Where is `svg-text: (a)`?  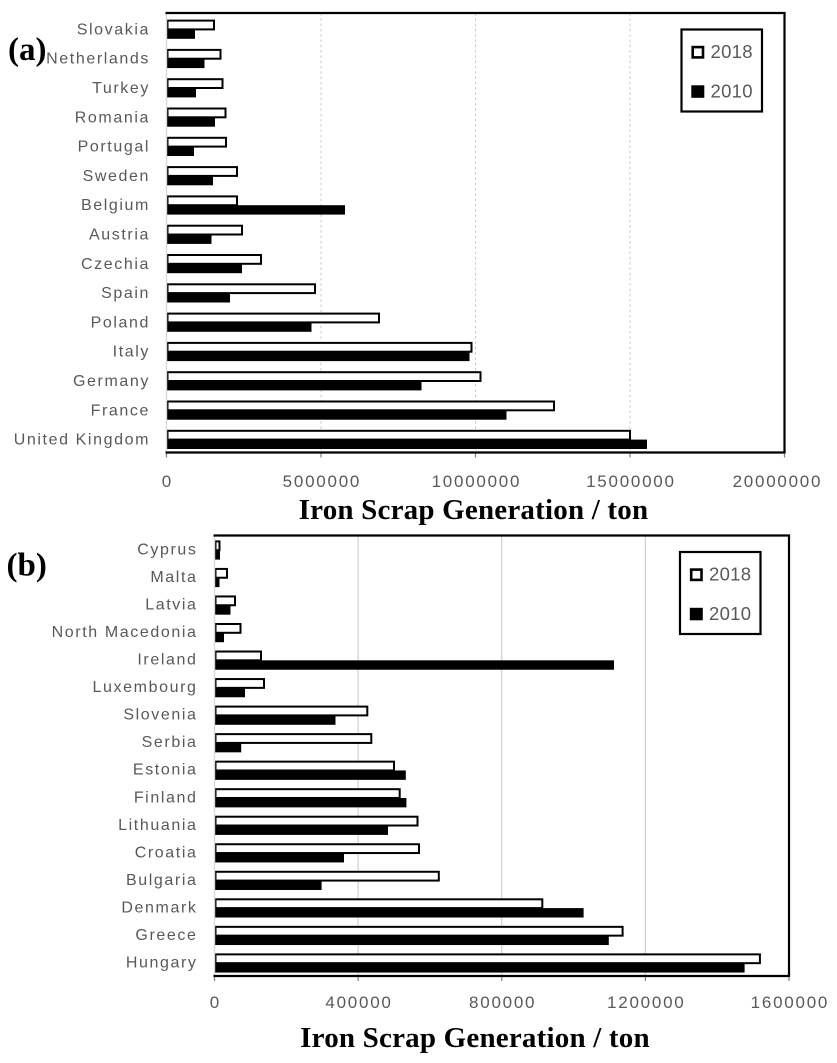 svg-text: (a) is located at coordinates (27, 50).